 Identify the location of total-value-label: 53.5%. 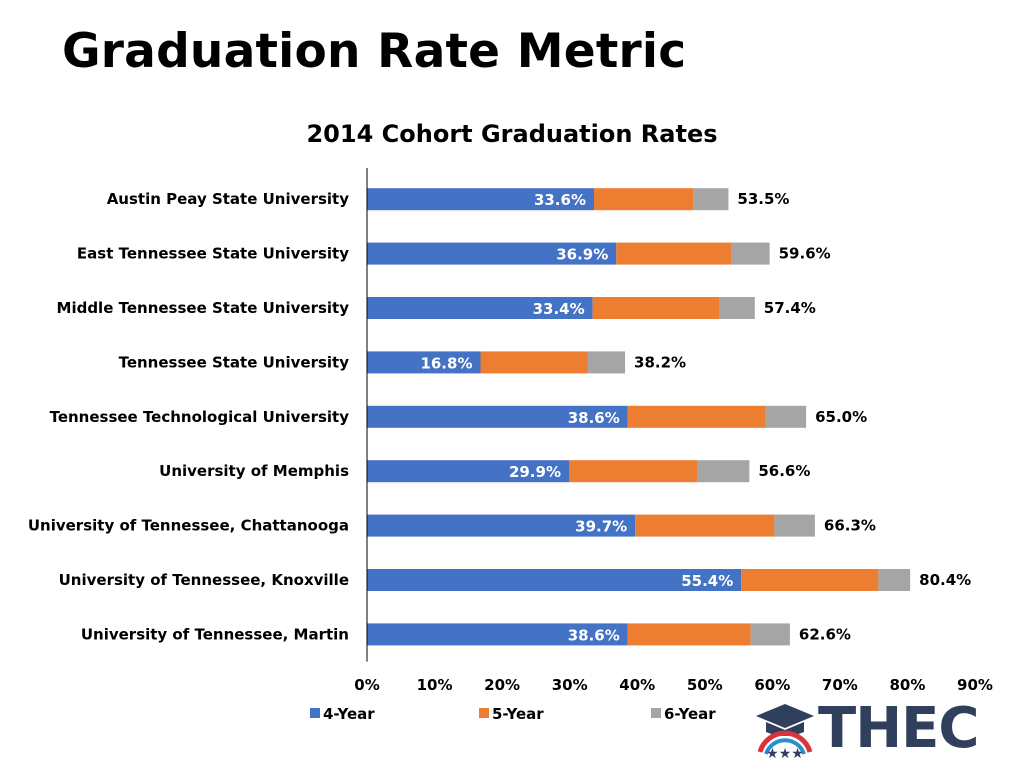
(763, 199).